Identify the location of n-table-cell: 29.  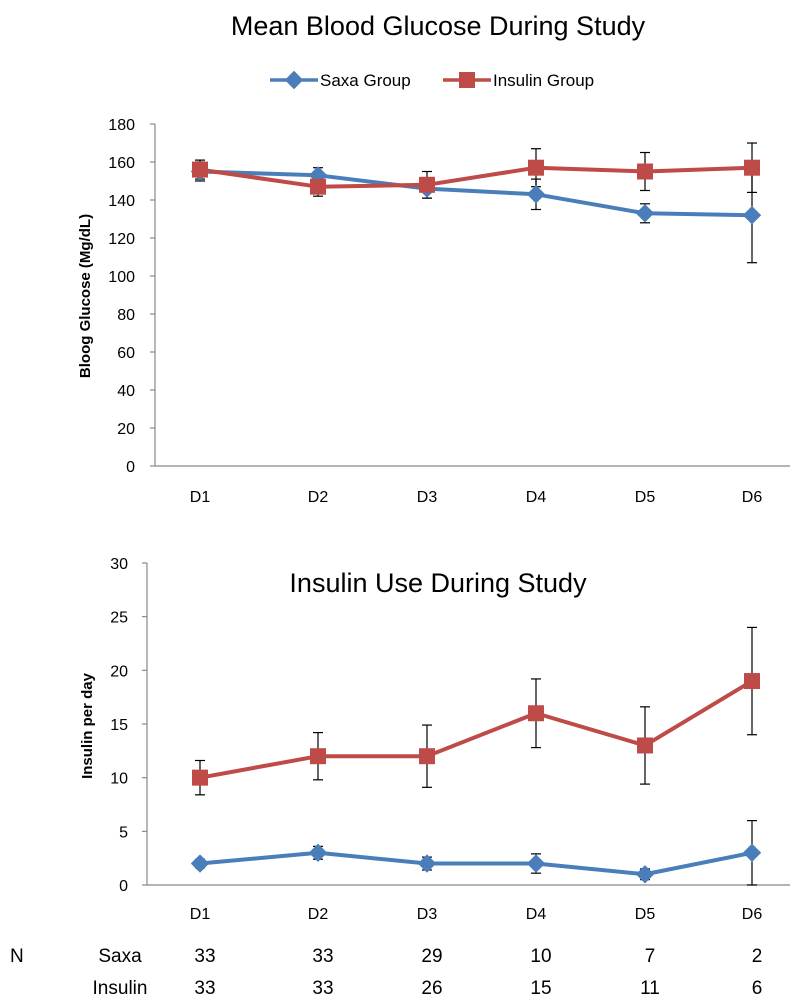
(431, 956).